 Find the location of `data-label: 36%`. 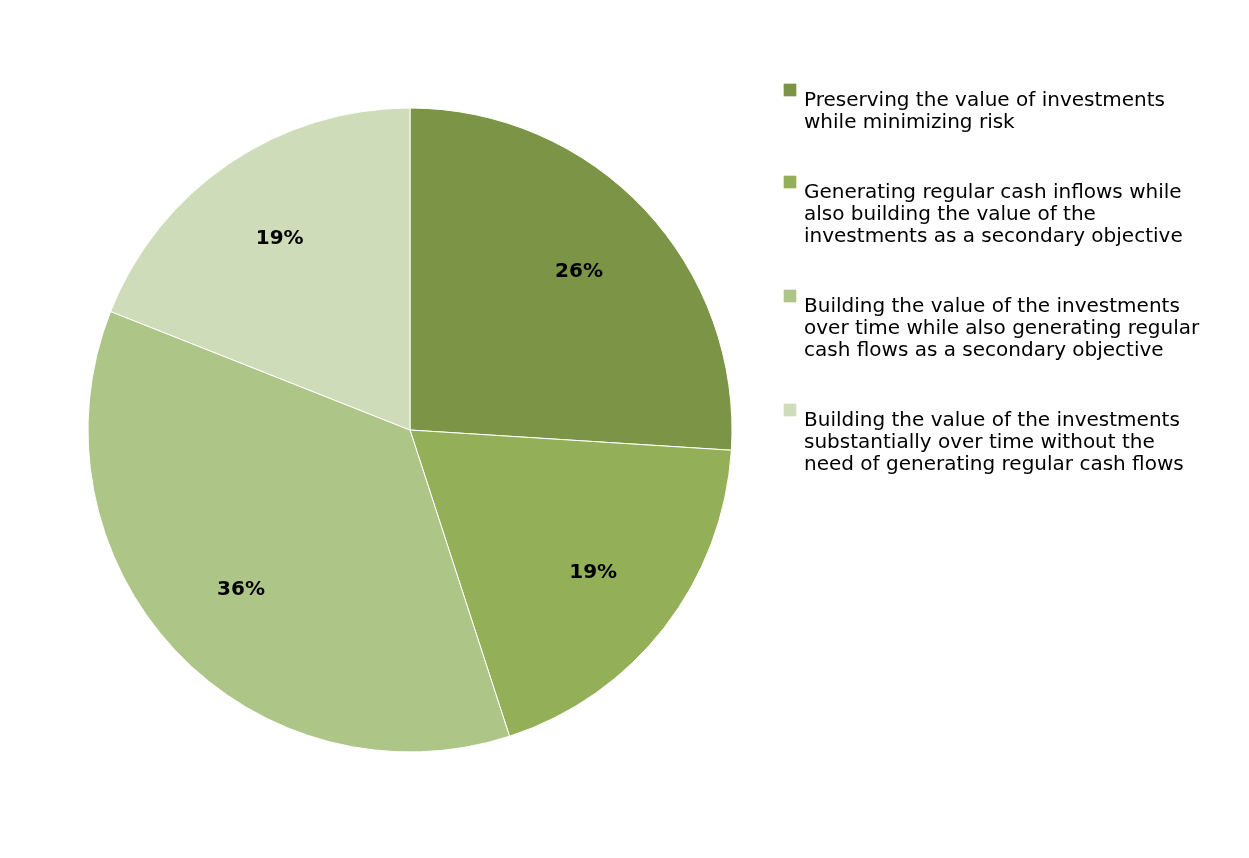

data-label: 36% is located at coordinates (241, 587).